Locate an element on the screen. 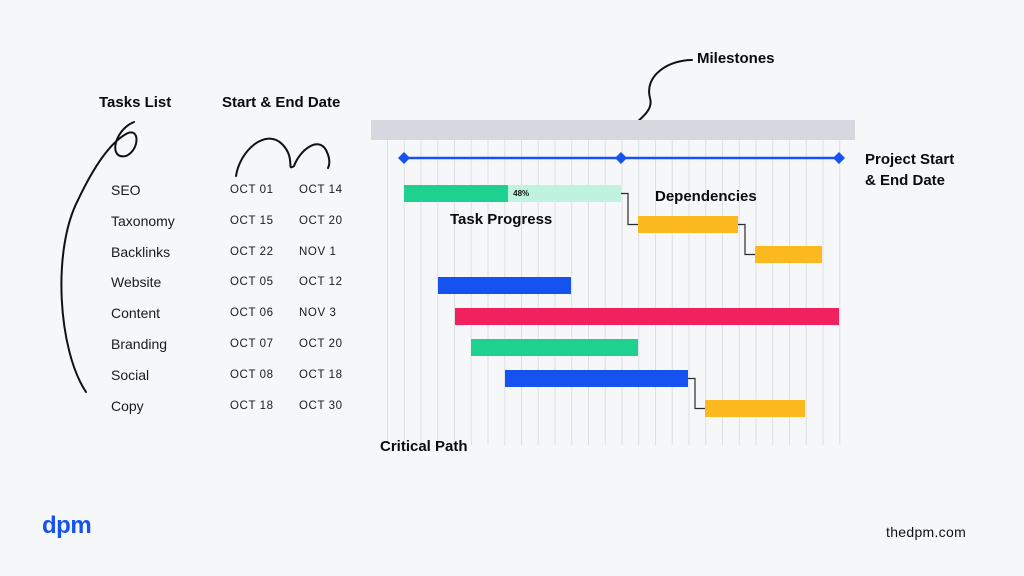 This screenshot has width=1024, height=576. task-name: Copy is located at coordinates (127, 406).